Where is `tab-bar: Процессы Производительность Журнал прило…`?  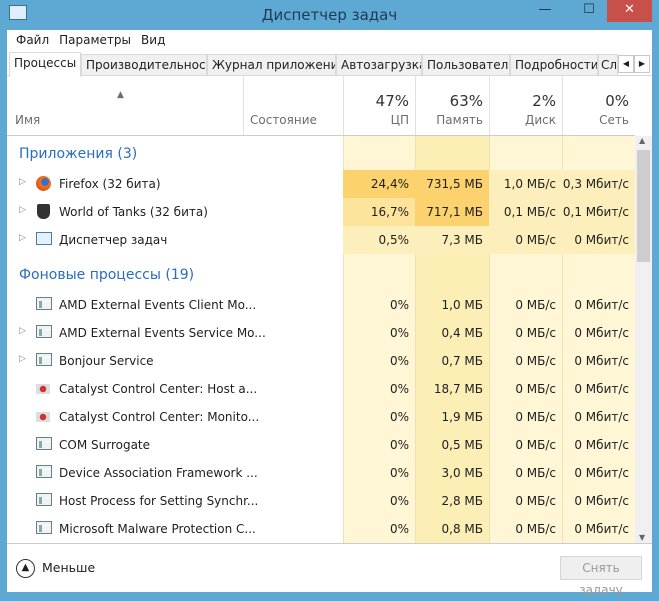 tab-bar: Процессы Производительность Журнал прило… is located at coordinates (329, 64).